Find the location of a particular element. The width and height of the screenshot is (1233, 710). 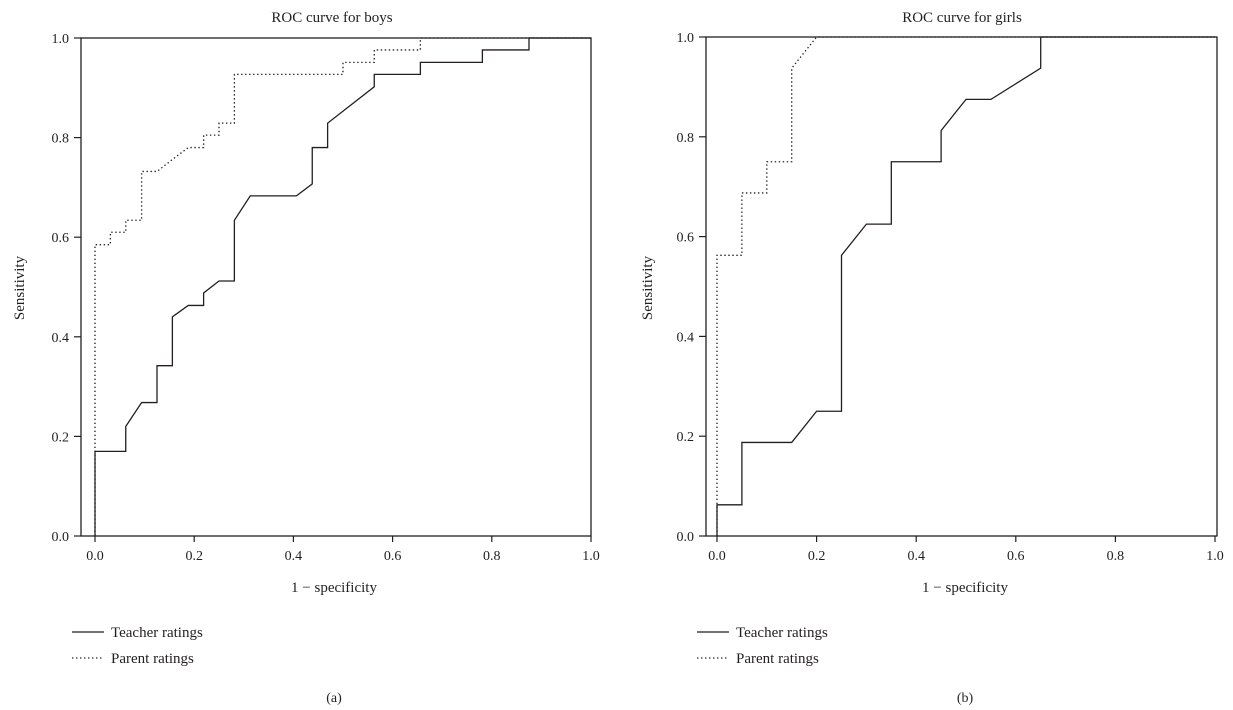

panel-label: (b) is located at coordinates (965, 698).